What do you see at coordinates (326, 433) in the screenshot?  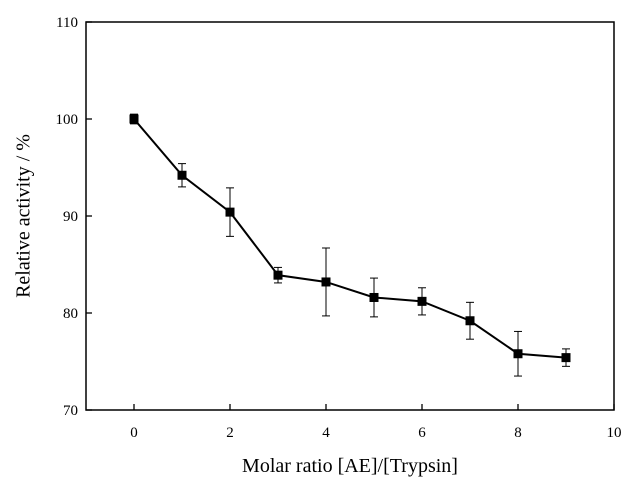 I see `x-tick-label: 4` at bounding box center [326, 433].